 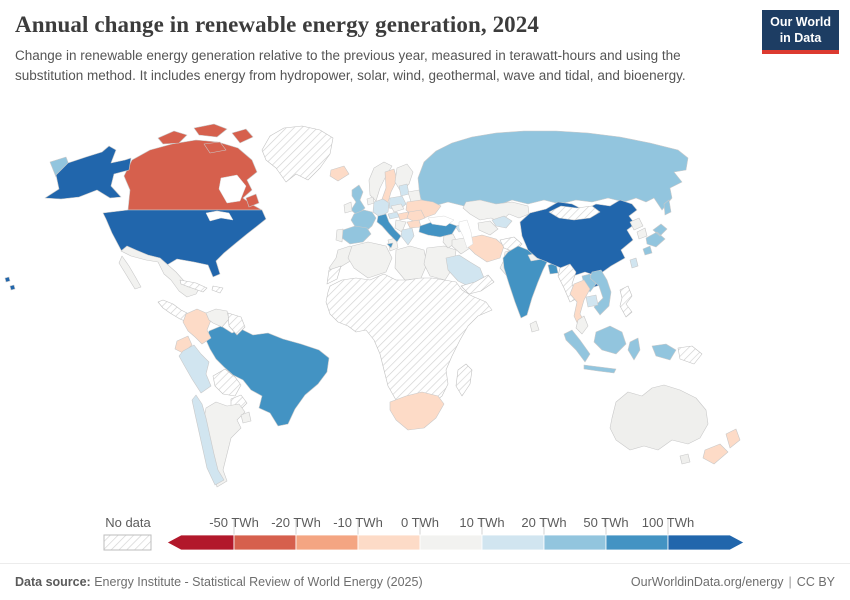 I want to click on legend-no-data-label: No data, so click(x=128, y=522).